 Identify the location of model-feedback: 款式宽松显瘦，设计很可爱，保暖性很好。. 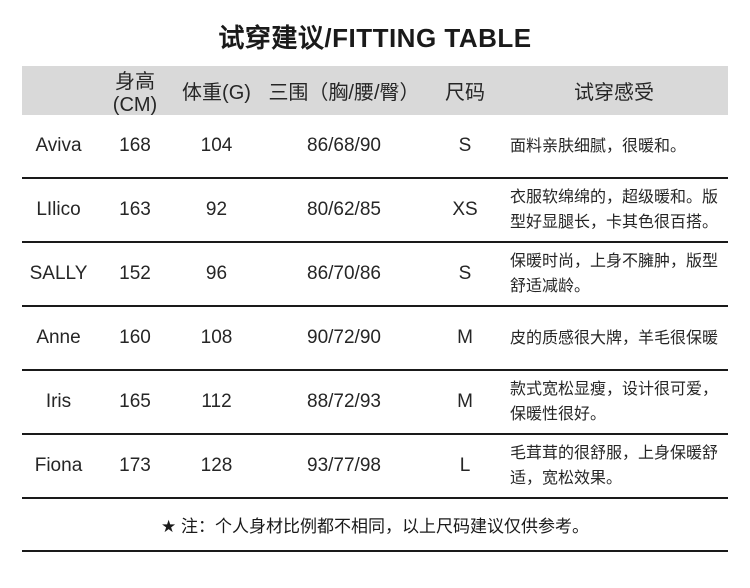
(614, 402).